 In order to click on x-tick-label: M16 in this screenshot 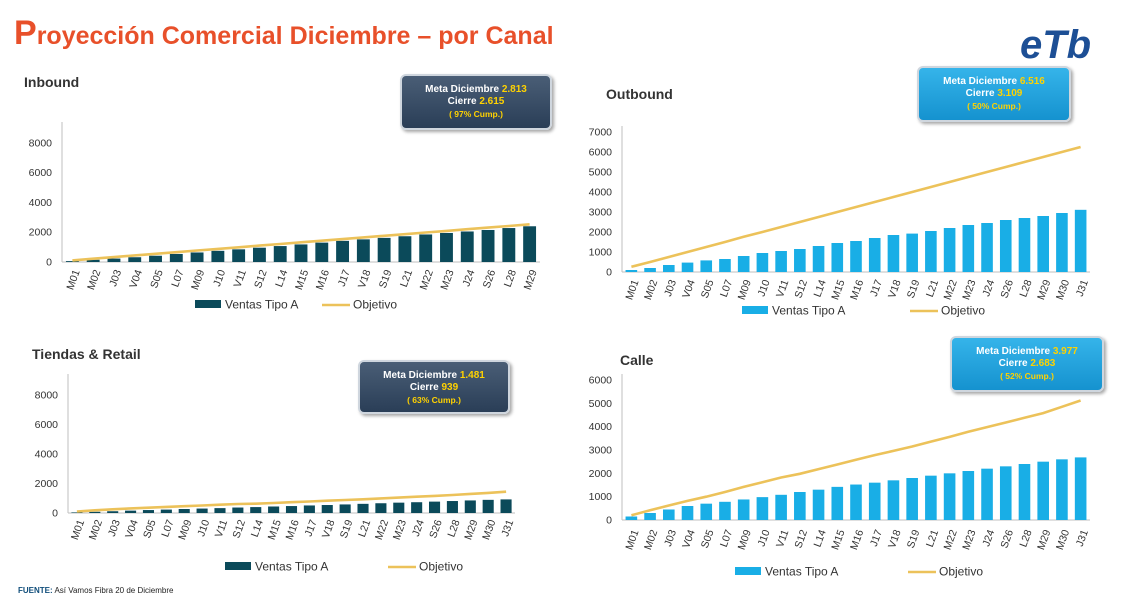, I will do `click(857, 289)`.